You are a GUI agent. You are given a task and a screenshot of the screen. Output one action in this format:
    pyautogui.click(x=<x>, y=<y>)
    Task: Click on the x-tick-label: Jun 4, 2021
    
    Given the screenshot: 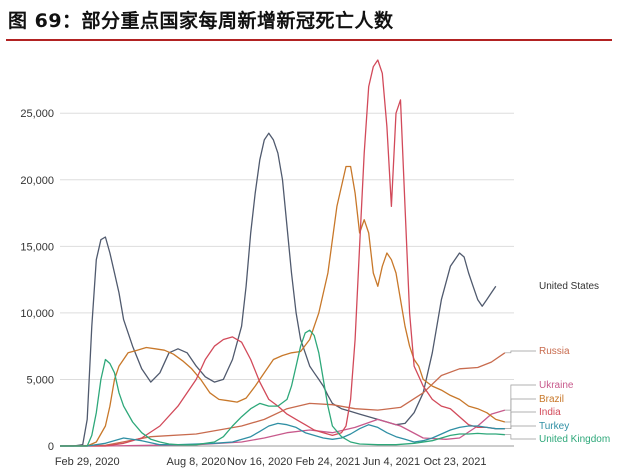 What is the action you would take?
    pyautogui.click(x=392, y=462)
    